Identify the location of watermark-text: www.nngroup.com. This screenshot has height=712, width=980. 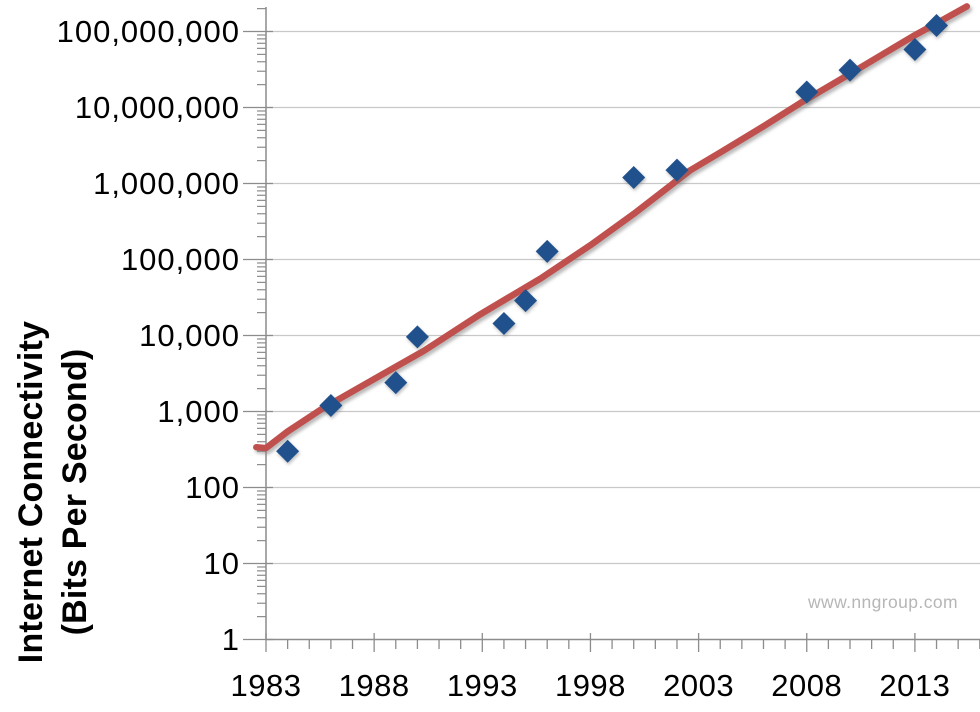
(883, 602).